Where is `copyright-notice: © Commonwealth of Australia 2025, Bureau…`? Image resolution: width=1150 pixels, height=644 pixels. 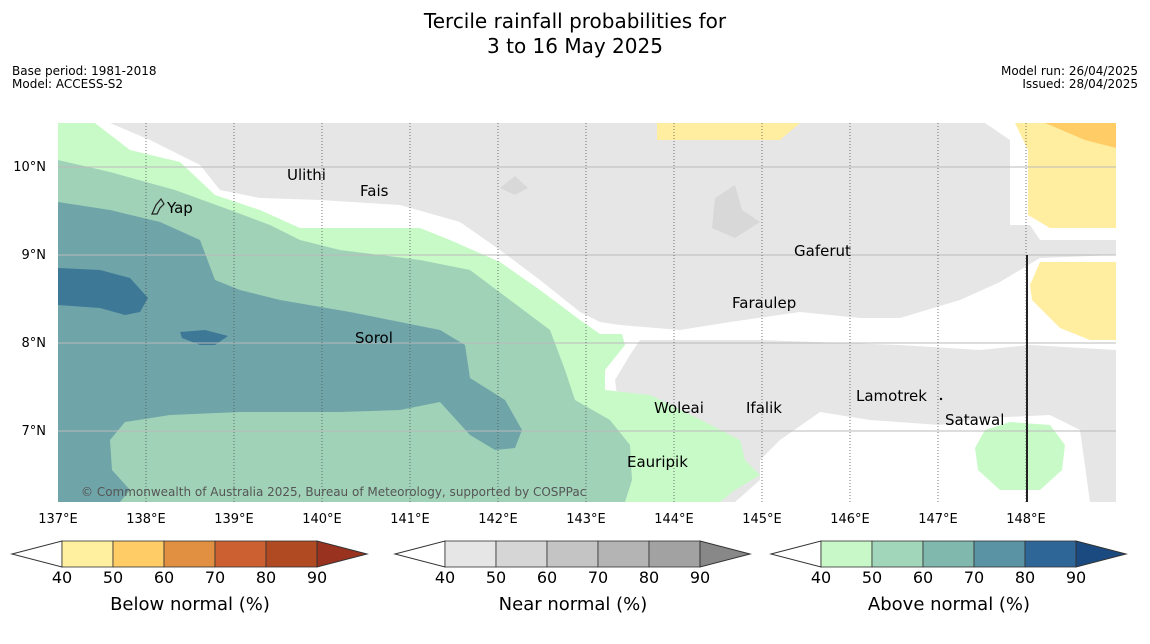
copyright-notice: © Commonwealth of Australia 2025, Bureau… is located at coordinates (333, 492).